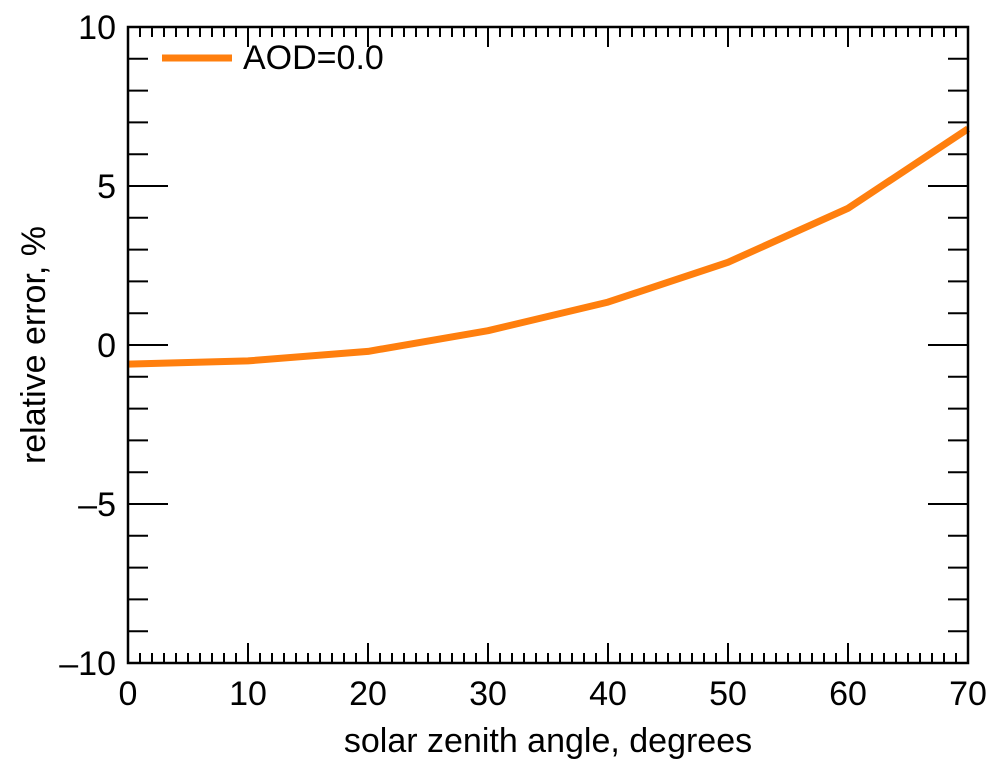  What do you see at coordinates (608, 694) in the screenshot?
I see `x-tick-label: 40` at bounding box center [608, 694].